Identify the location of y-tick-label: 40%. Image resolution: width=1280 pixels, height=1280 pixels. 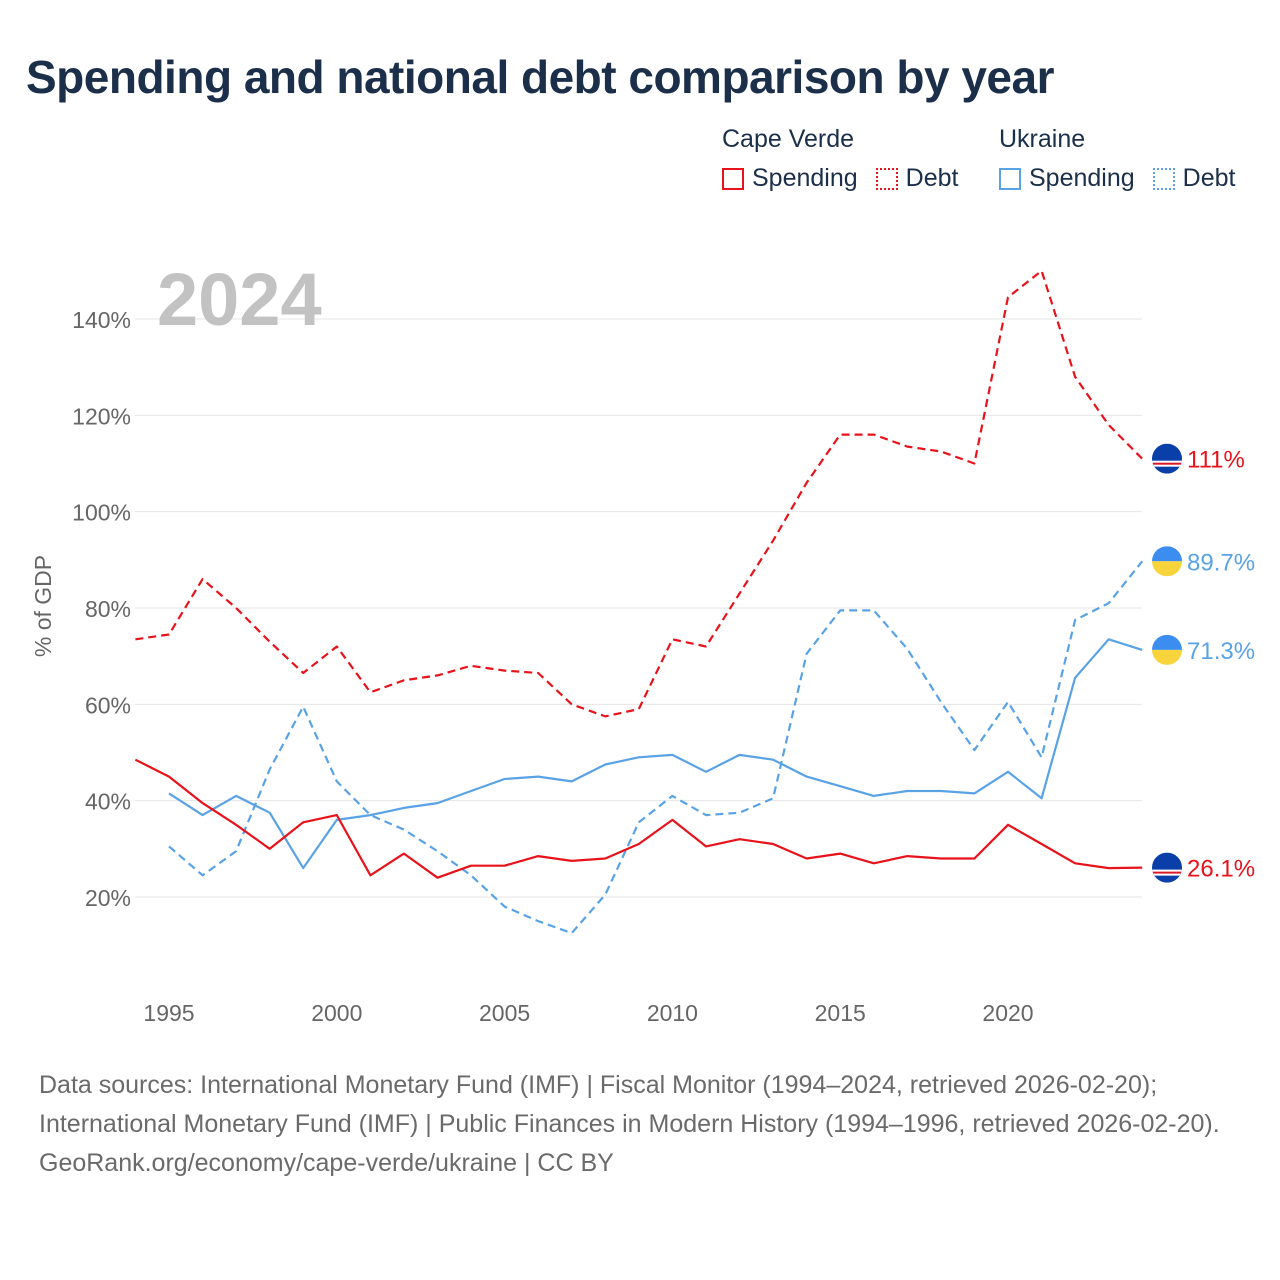
(108, 802).